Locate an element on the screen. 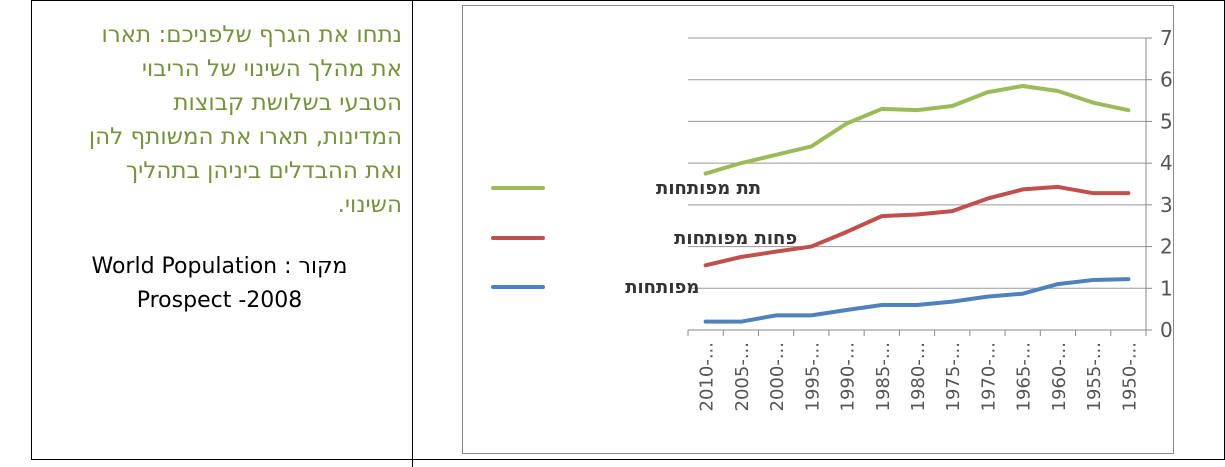 This screenshot has width=1225, height=467. legend-label: פחות מפותחות is located at coordinates (735, 238).